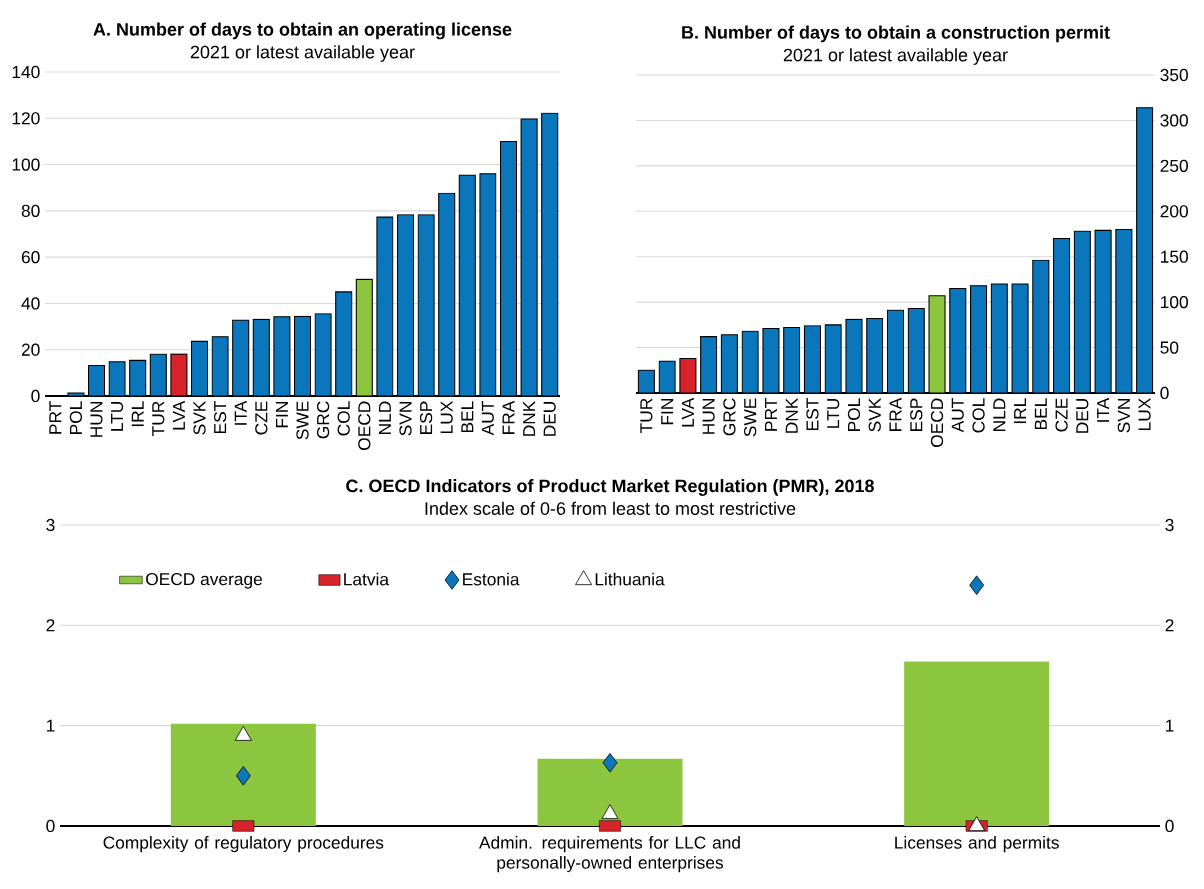  Describe the element at coordinates (30, 210) in the screenshot. I see `y-tick-label: 80` at that location.